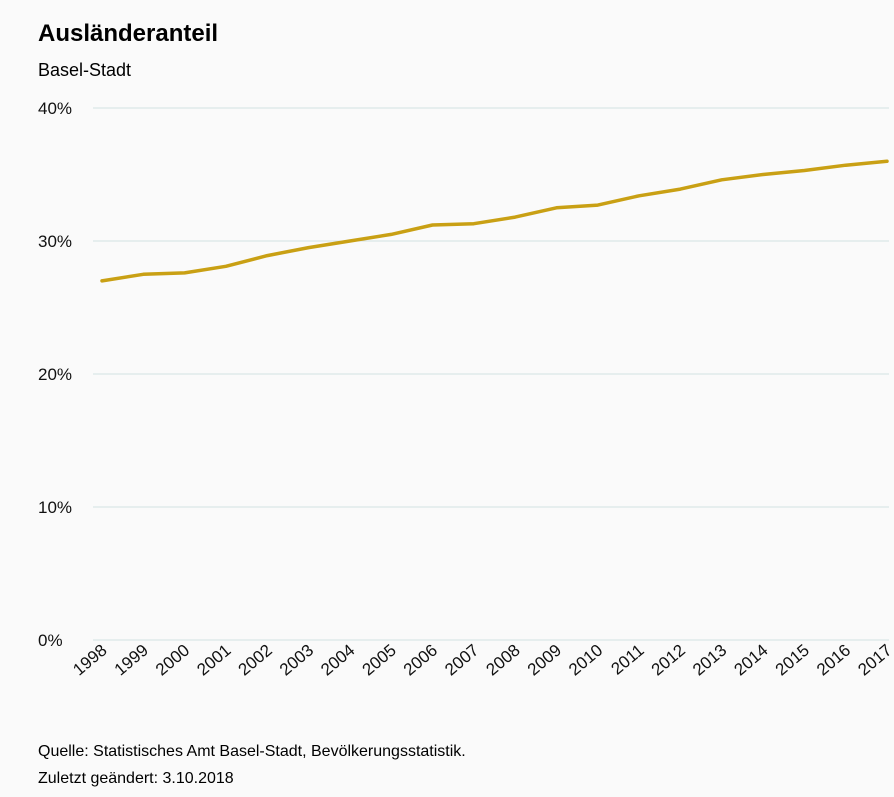 The image size is (894, 797). I want to click on x-tick-label: 2016, so click(833, 660).